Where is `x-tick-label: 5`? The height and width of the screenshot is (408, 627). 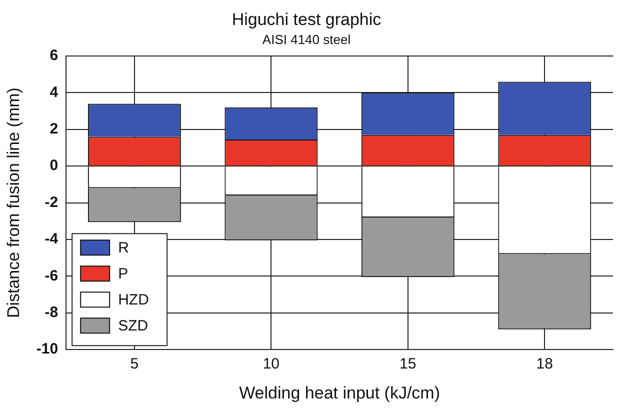 x-tick-label: 5 is located at coordinates (134, 364).